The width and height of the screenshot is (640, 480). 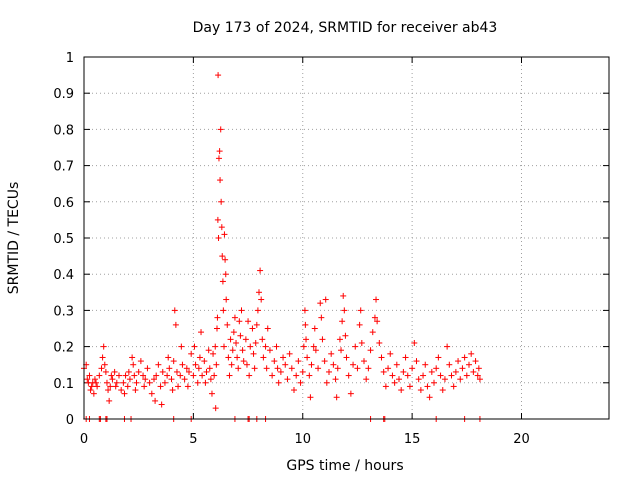 I want to click on y-tick-label: 0.1, so click(x=63, y=384).